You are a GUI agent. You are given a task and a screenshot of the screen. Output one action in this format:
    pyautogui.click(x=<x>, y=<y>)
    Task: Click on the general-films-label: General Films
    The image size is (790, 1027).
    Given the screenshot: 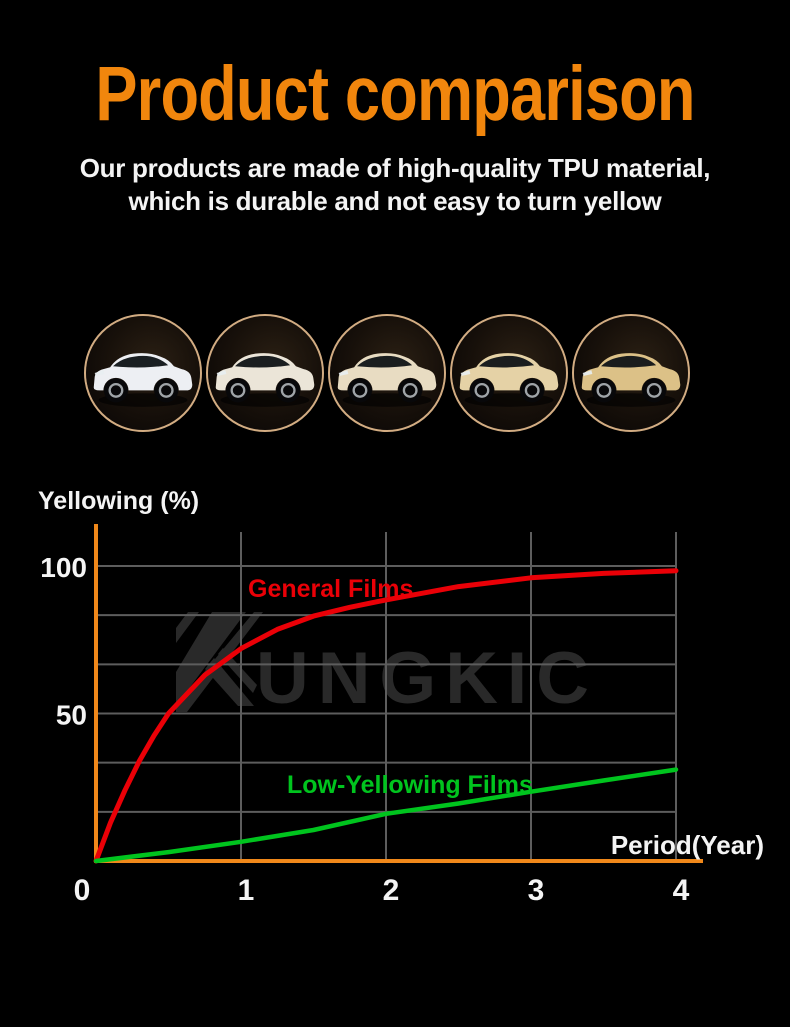 What is the action you would take?
    pyautogui.click(x=330, y=589)
    